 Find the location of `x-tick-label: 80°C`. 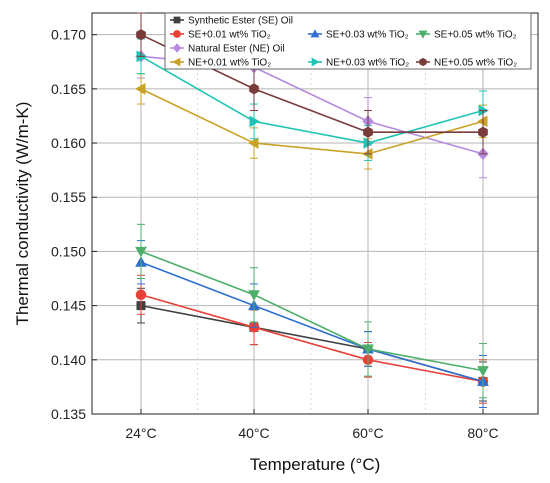

x-tick-label: 80°C is located at coordinates (482, 433).